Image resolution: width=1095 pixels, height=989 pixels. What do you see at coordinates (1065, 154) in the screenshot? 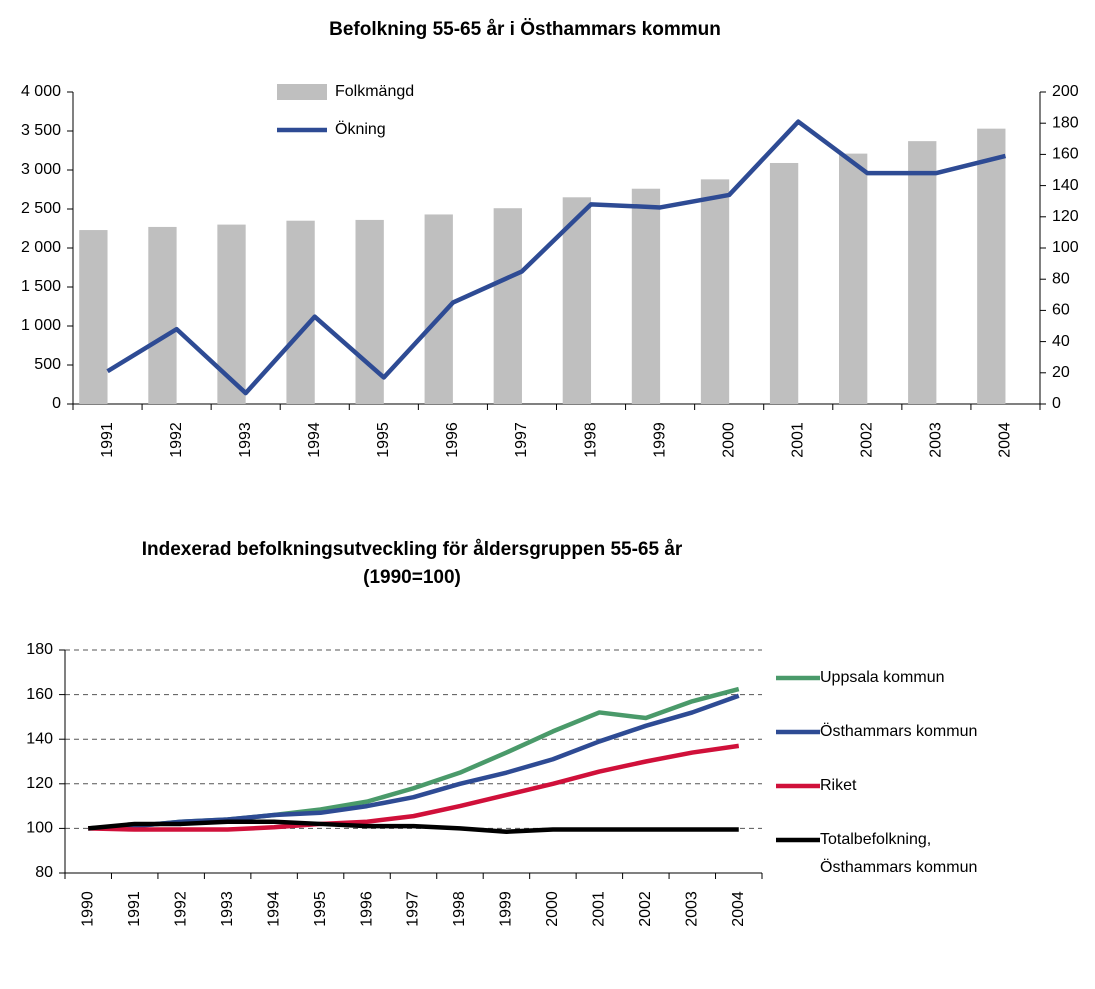
I see `y2-tick-label: 160` at bounding box center [1065, 154].